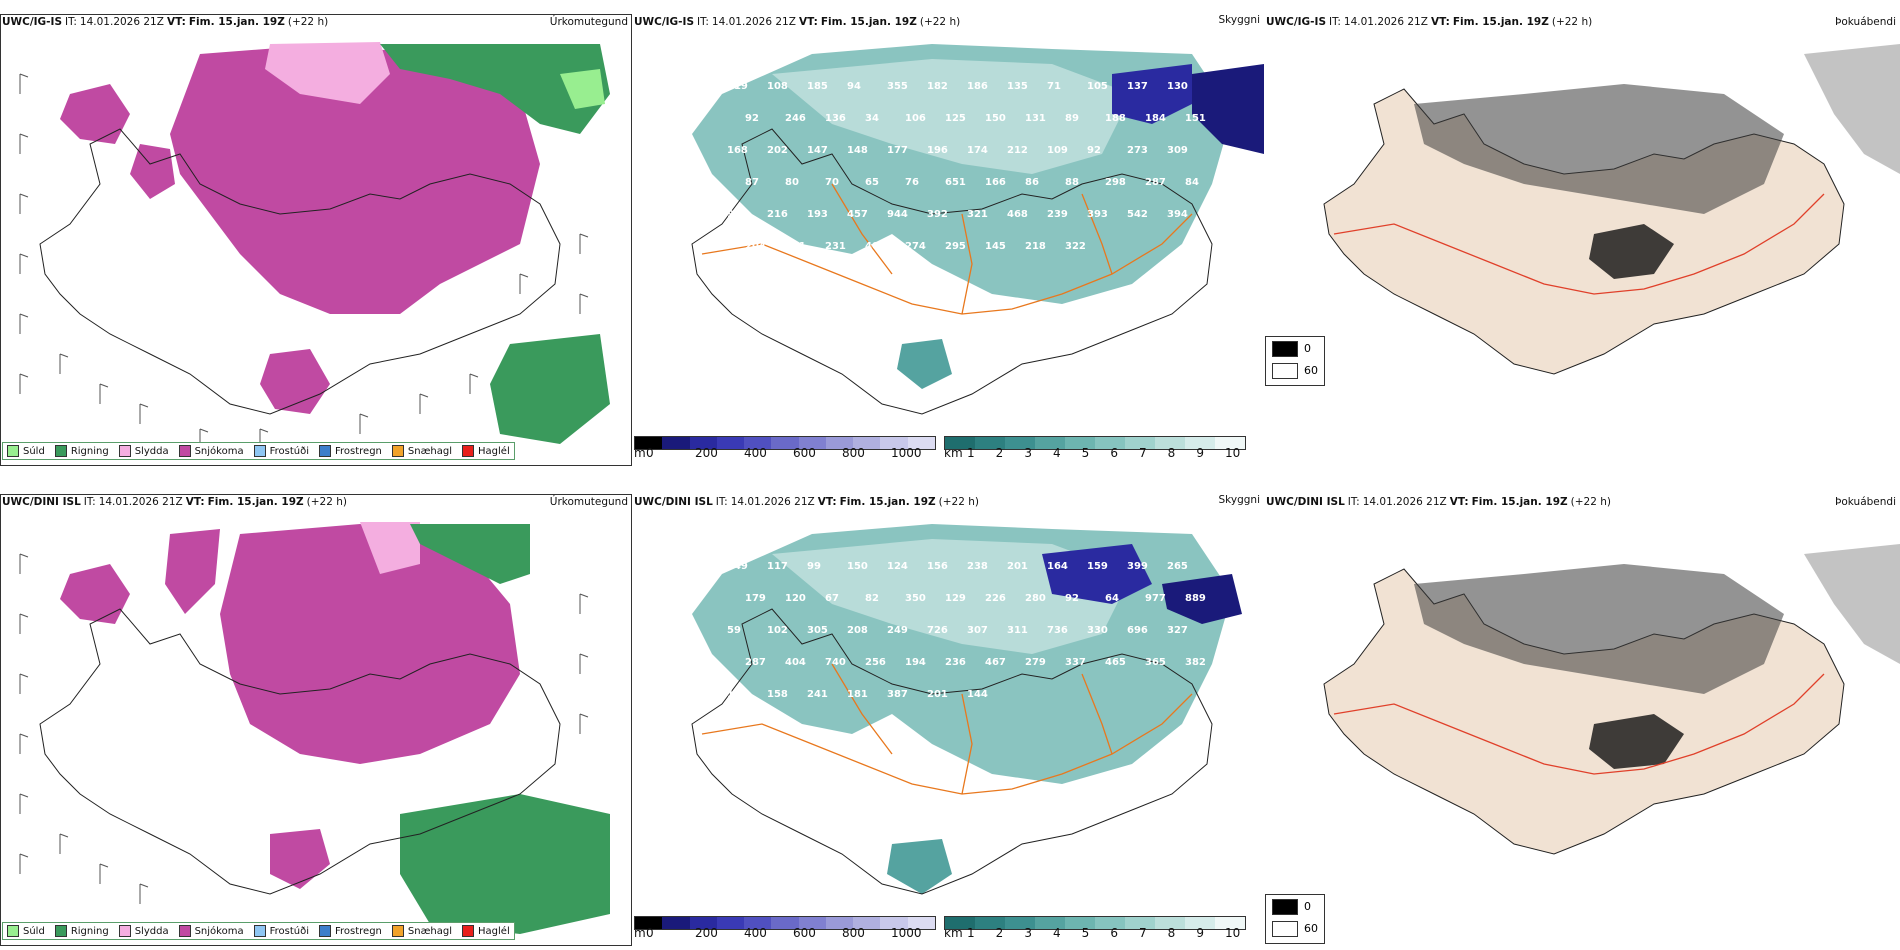 The image size is (1900, 950). I want to click on scale-tick-label: 9, so click(1200, 933).